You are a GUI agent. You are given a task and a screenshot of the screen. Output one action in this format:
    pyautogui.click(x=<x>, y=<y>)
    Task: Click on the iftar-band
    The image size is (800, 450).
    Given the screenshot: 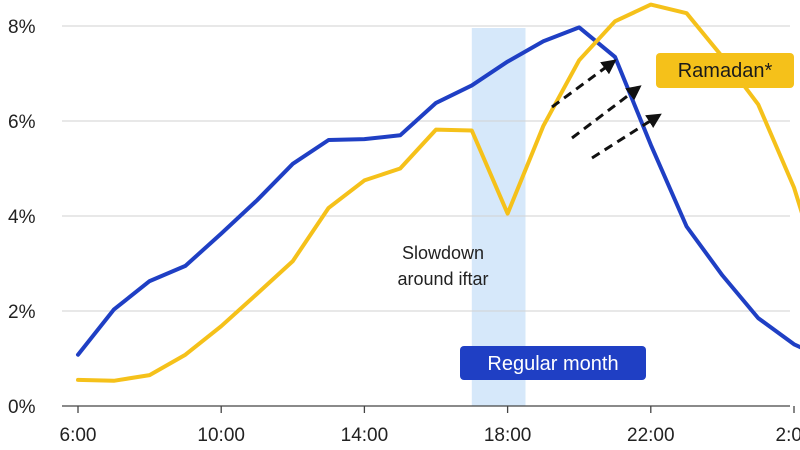 What is the action you would take?
    pyautogui.click(x=498, y=217)
    